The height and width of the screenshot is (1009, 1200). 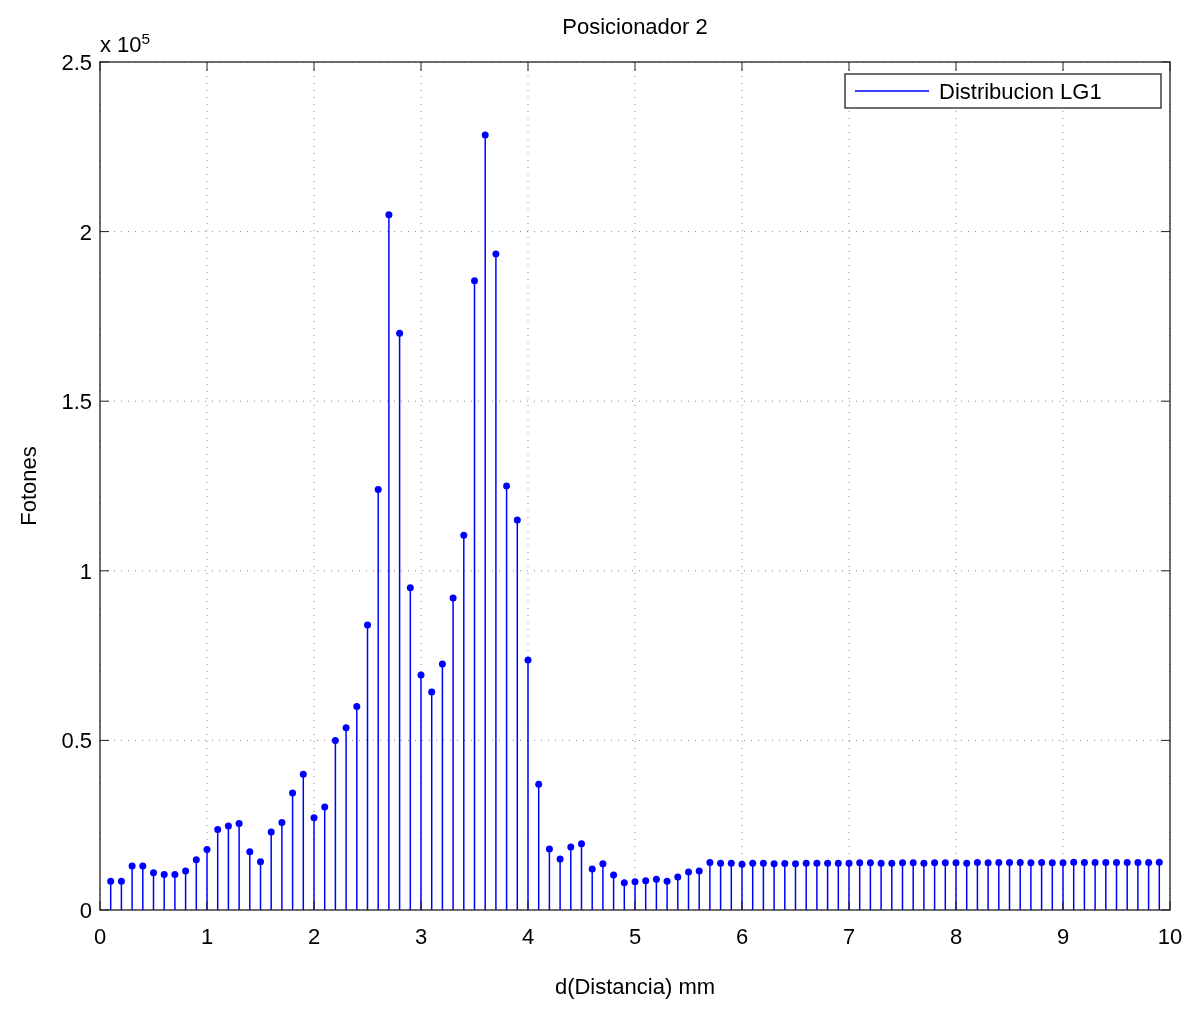 What do you see at coordinates (76, 402) in the screenshot?
I see `y-tick-label: 1.5` at bounding box center [76, 402].